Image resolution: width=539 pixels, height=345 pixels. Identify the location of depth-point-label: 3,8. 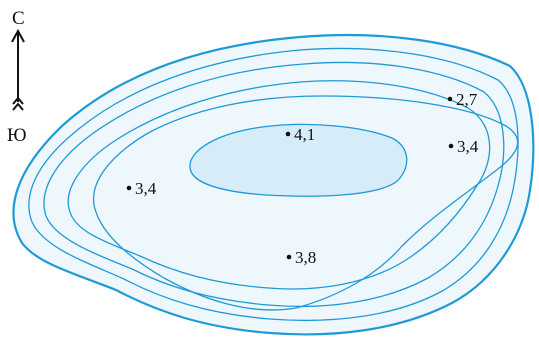
(305, 257).